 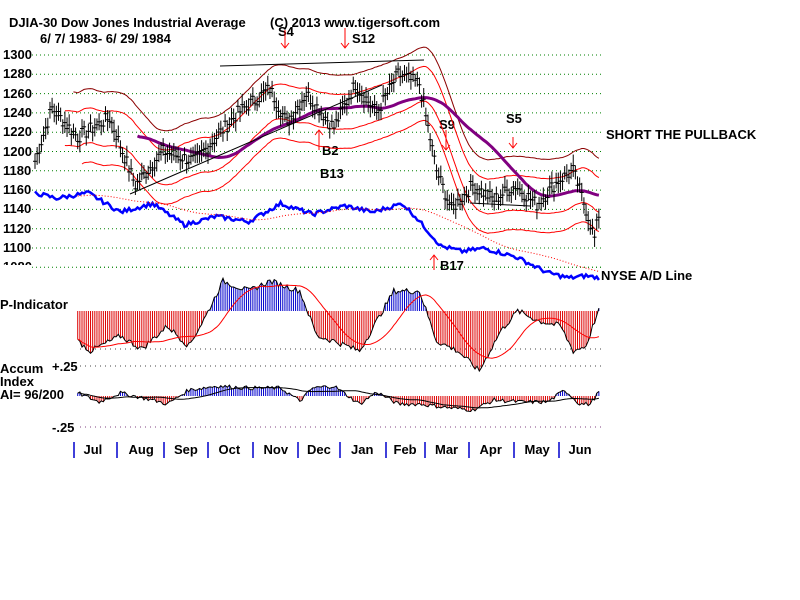 I want to click on y-tick-label: 1220, so click(x=17, y=132).